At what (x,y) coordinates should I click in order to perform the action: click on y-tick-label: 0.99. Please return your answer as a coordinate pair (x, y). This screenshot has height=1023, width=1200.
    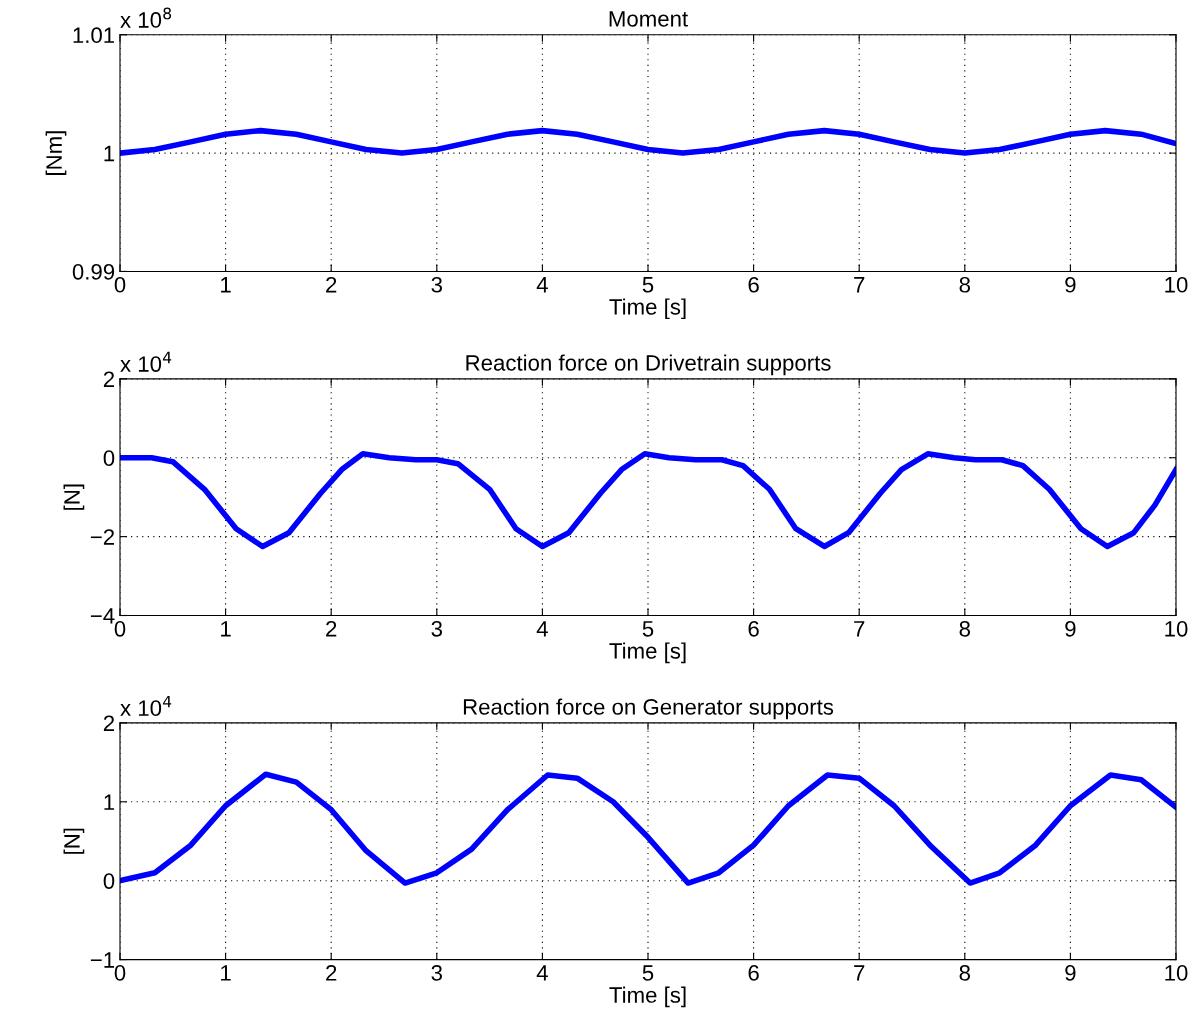
    Looking at the image, I should click on (93, 271).